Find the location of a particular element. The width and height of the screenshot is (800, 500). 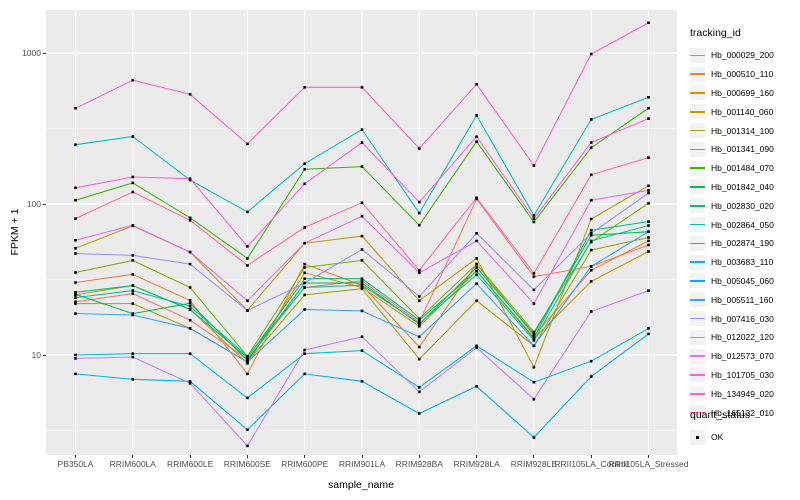

legend-quant-items: OK is located at coordinates (720, 437).